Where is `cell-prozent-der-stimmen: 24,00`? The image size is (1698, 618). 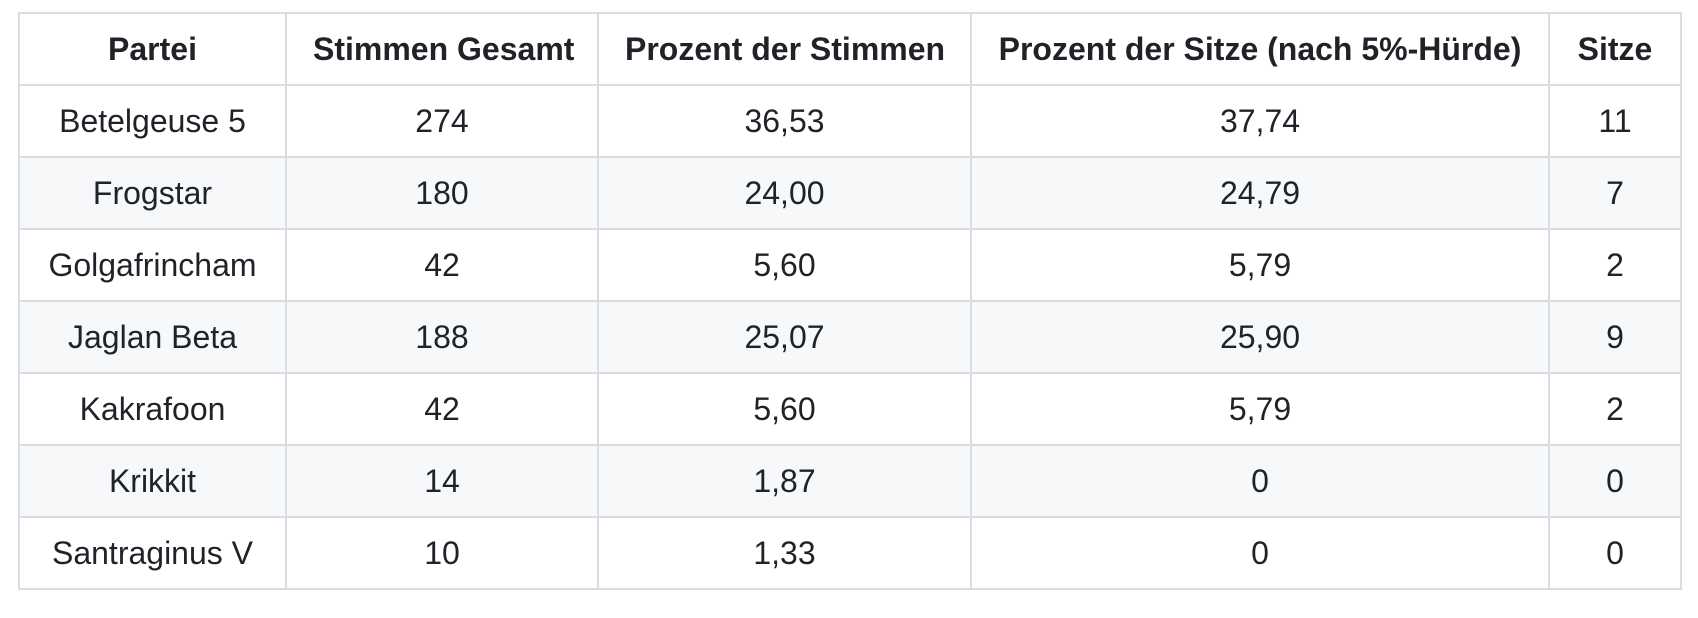
cell-prozent-der-stimmen: 24,00 is located at coordinates (784, 193).